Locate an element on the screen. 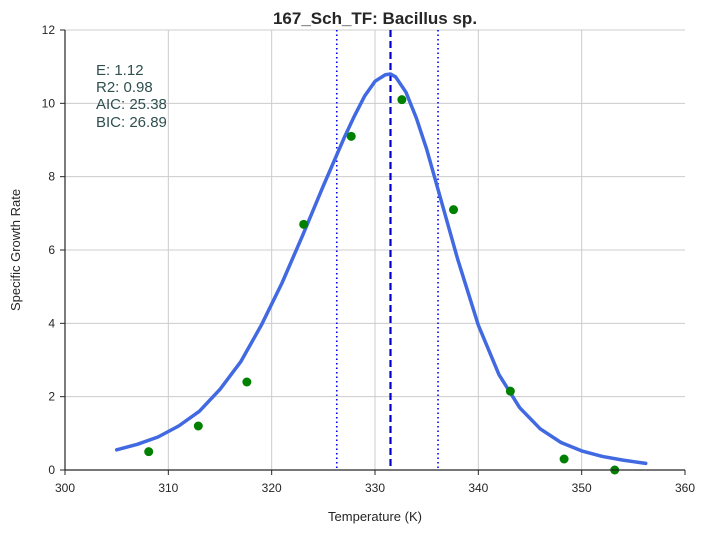  x-tick-label: 320 is located at coordinates (272, 488).